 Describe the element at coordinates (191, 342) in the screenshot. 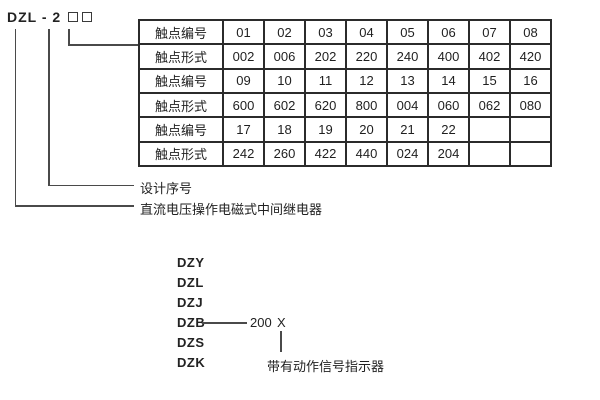

I see `model-item-dzs: DZS` at that location.